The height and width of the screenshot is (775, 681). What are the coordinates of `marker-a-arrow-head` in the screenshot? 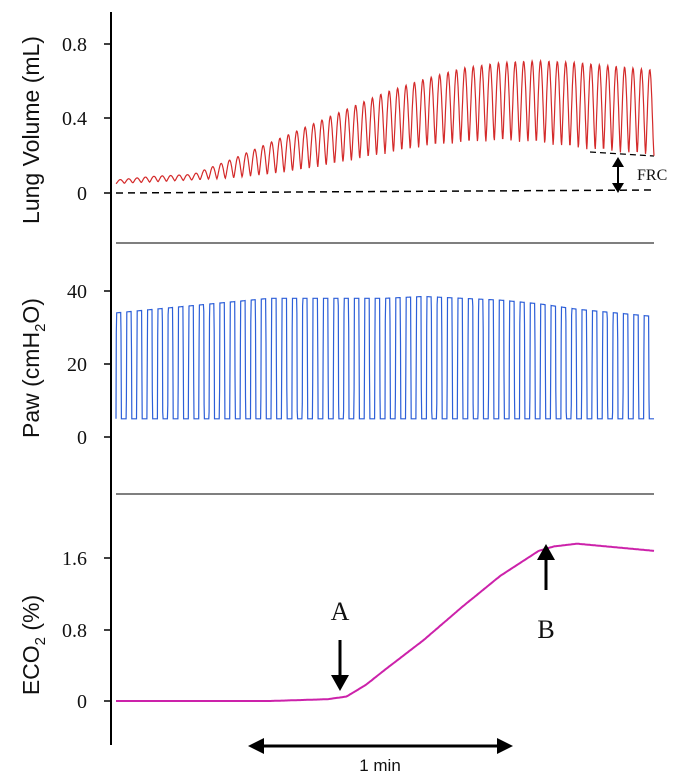 It's located at (340, 683).